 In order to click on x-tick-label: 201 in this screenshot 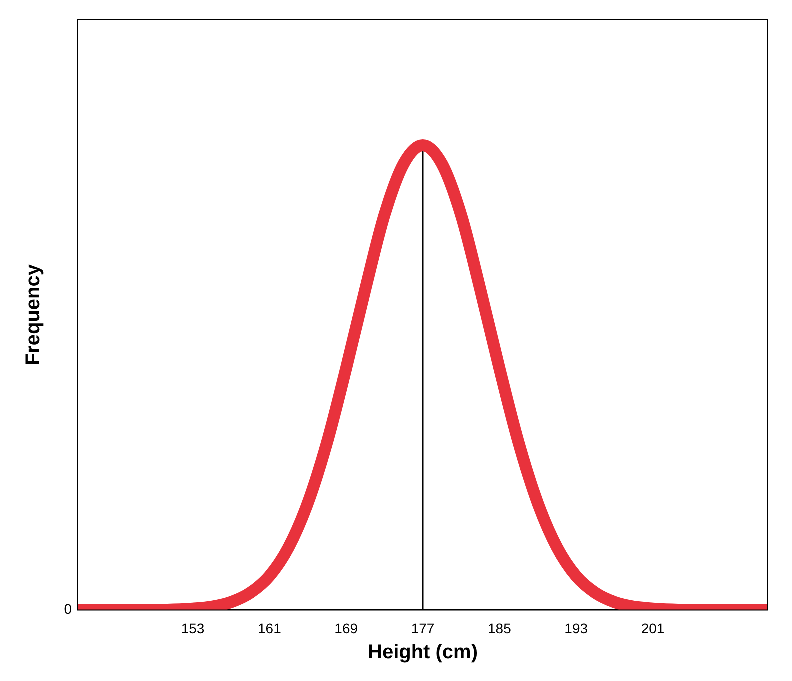, I will do `click(653, 628)`.